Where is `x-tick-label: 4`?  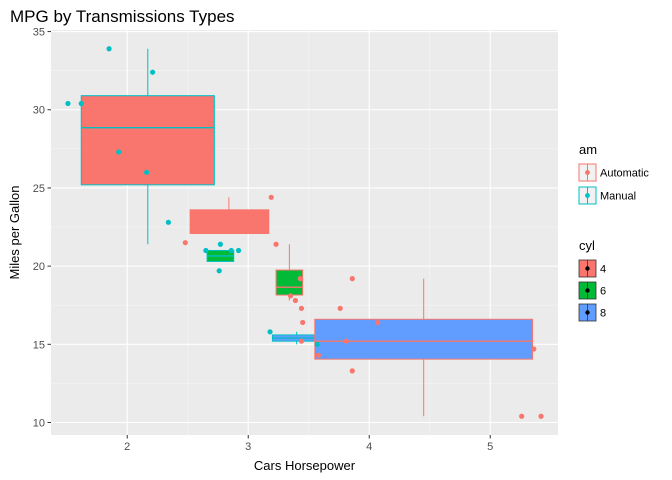 x-tick-label: 4 is located at coordinates (369, 447).